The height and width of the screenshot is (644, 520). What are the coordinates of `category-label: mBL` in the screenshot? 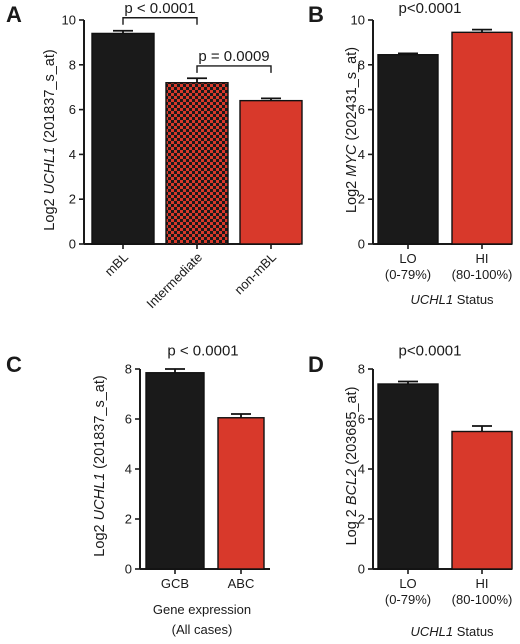 It's located at (117, 265).